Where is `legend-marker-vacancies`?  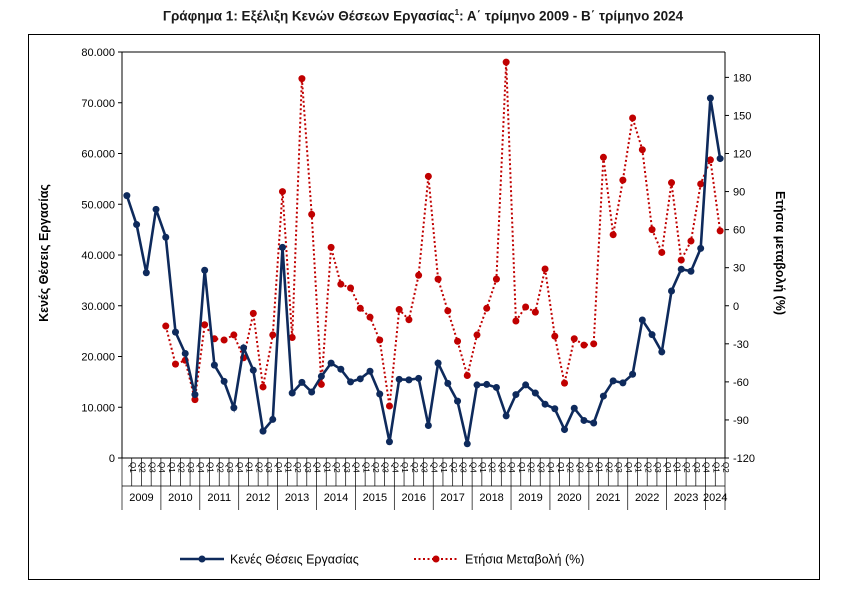
legend-marker-vacancies is located at coordinates (202, 559).